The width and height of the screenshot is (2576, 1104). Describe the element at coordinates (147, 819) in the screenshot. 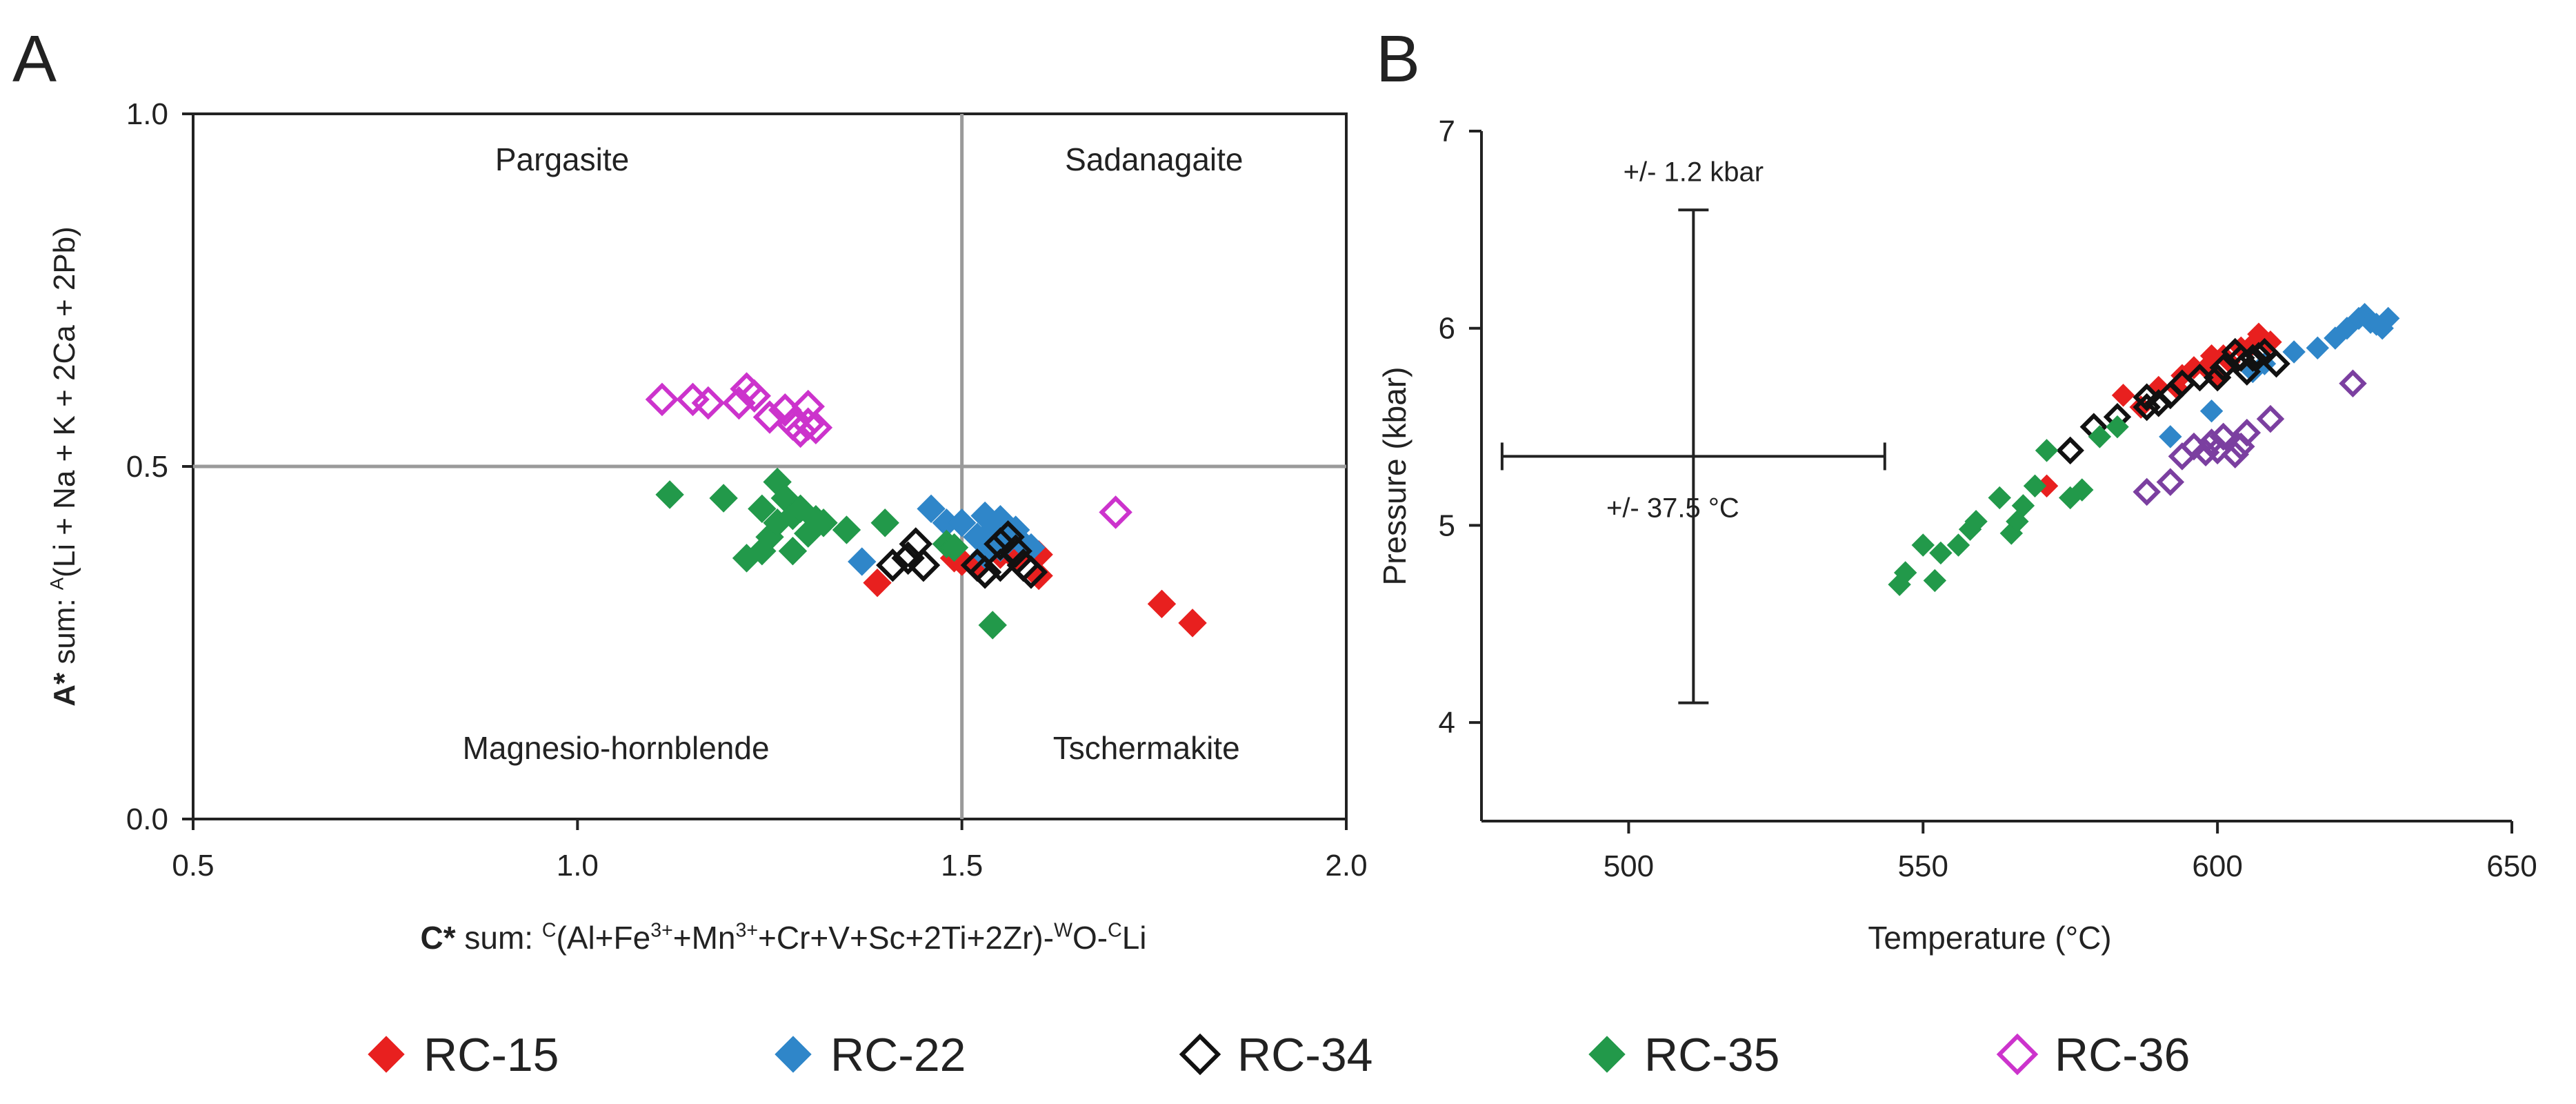

I see `y-tick-label: 0.0` at that location.